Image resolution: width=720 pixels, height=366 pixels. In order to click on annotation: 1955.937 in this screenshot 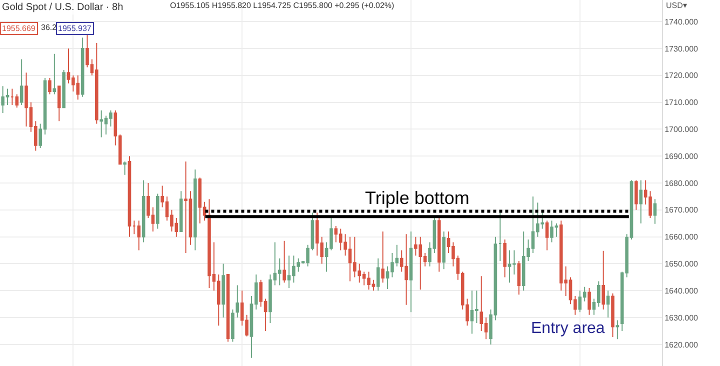, I will do `click(75, 28)`.